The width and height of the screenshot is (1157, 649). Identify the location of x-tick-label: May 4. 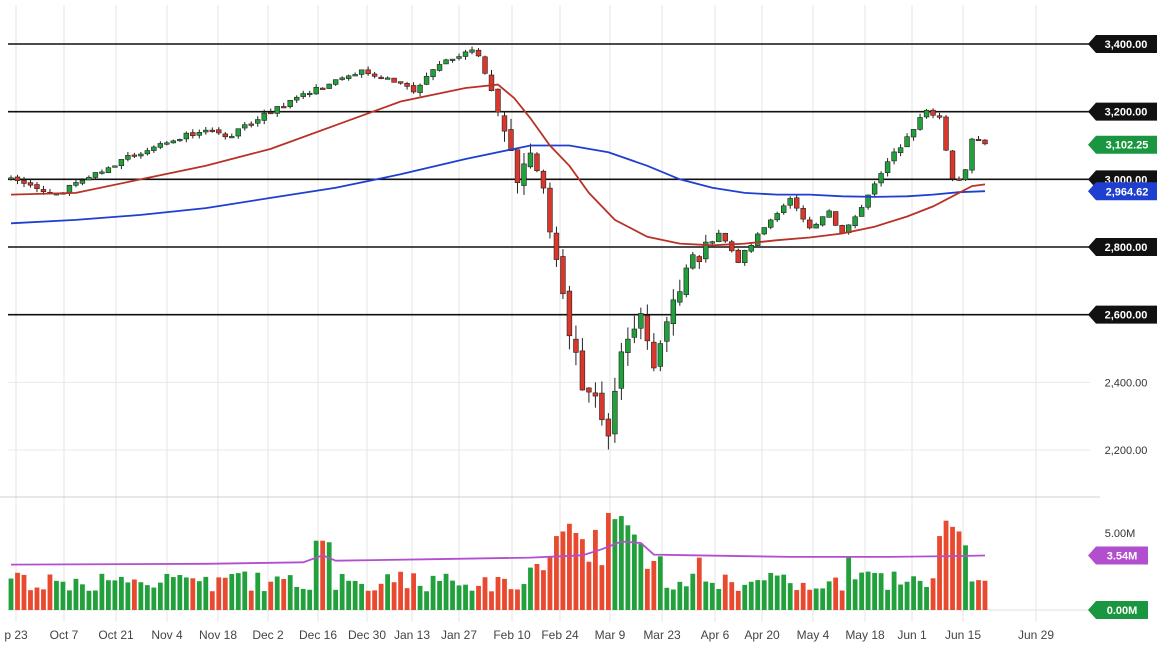
(813, 635).